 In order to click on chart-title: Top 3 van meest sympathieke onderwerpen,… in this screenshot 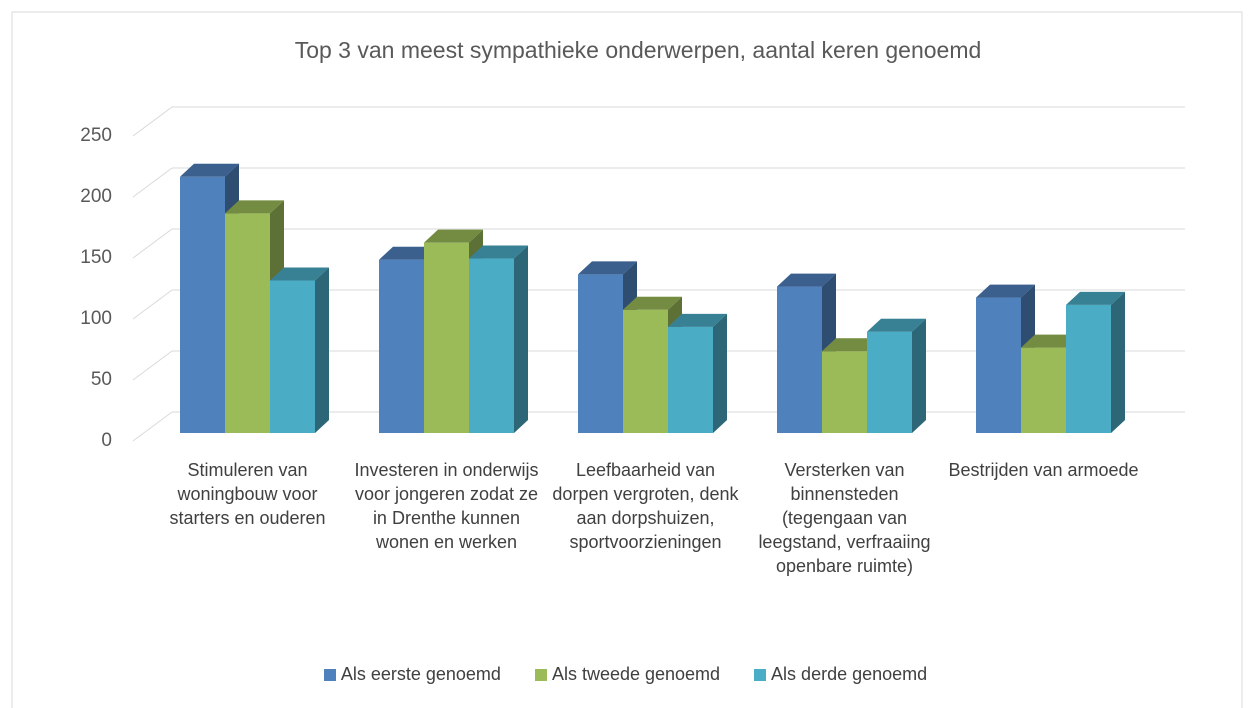, I will do `click(638, 50)`.